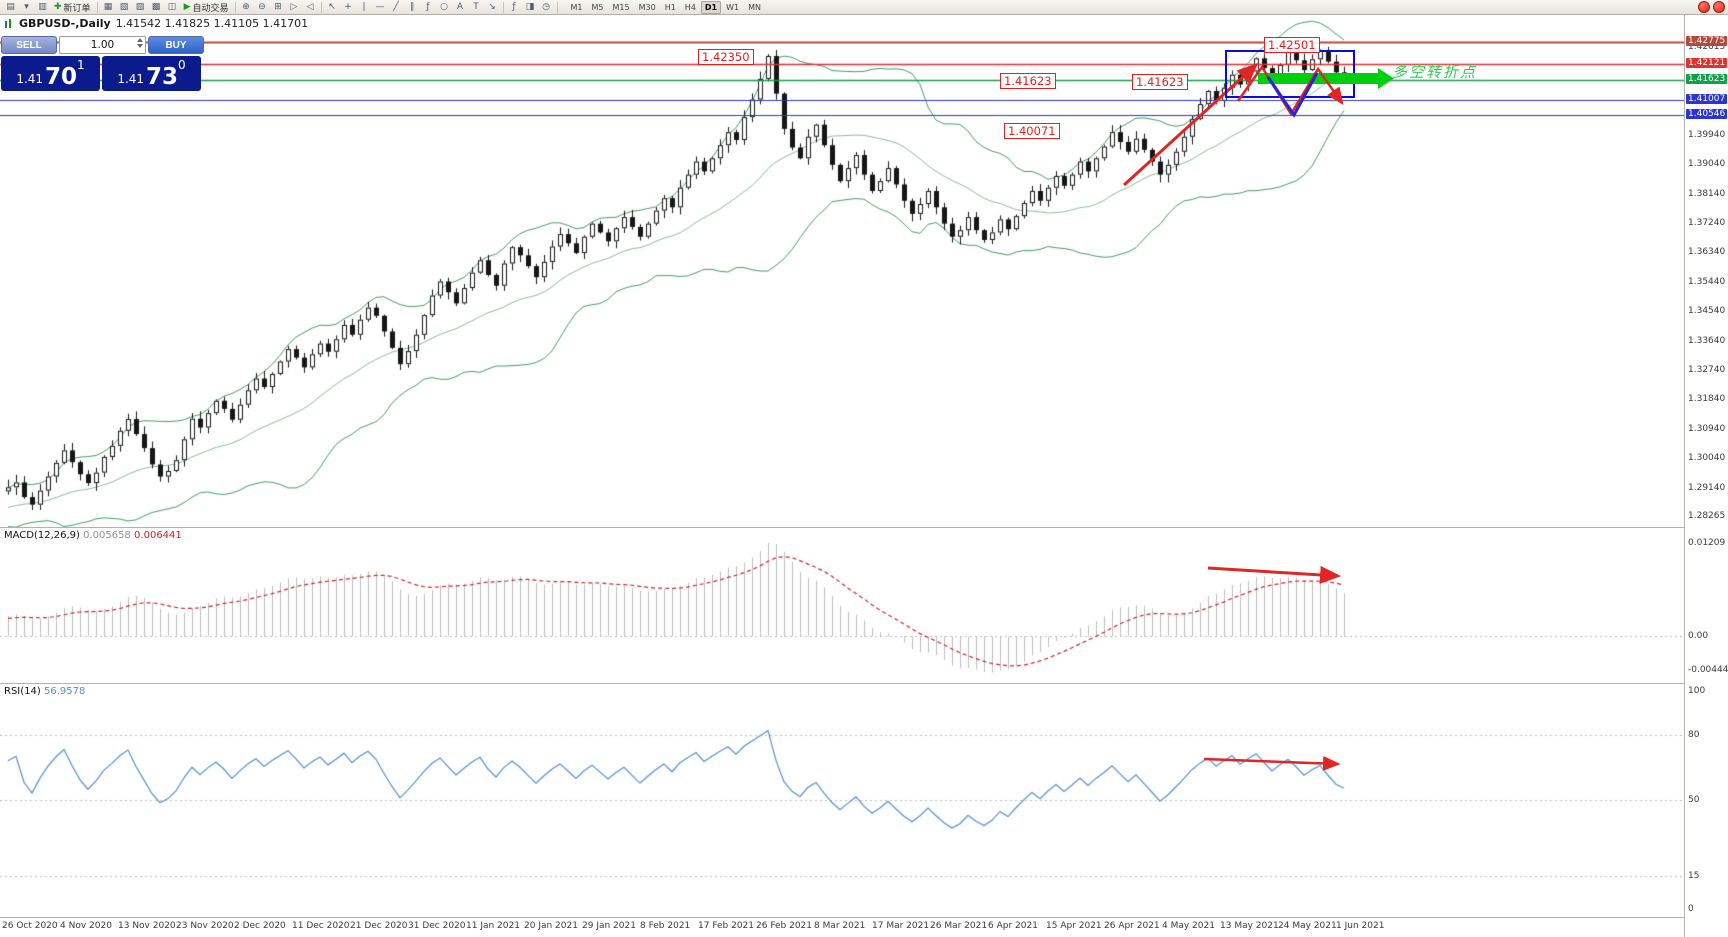 The width and height of the screenshot is (1728, 937). I want to click on tile-windows-icon: ⊞, so click(278, 7).